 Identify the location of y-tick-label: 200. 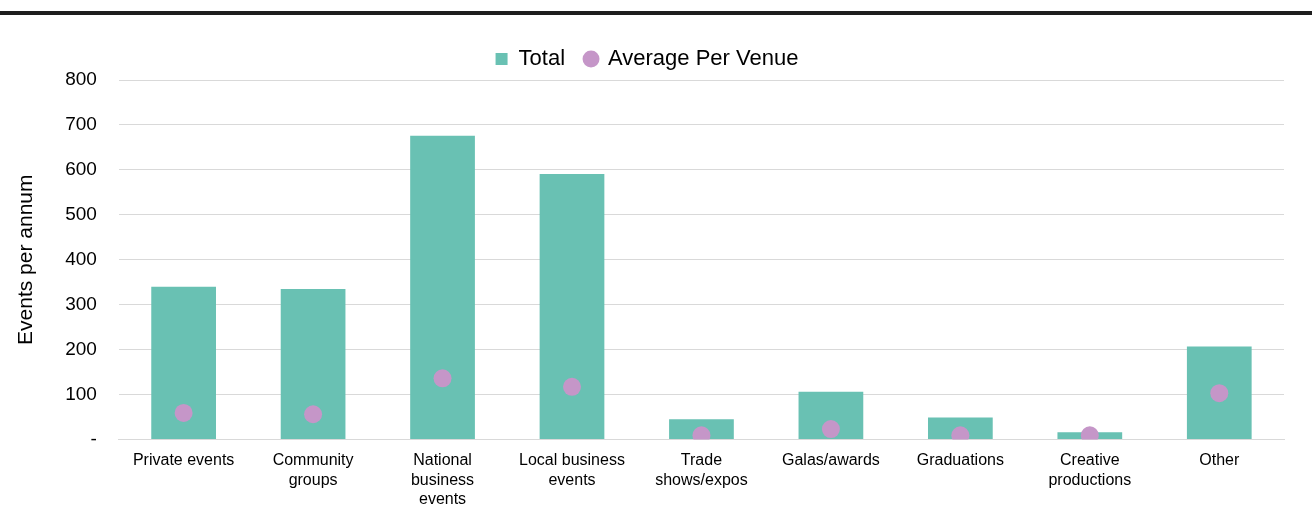
(81, 348).